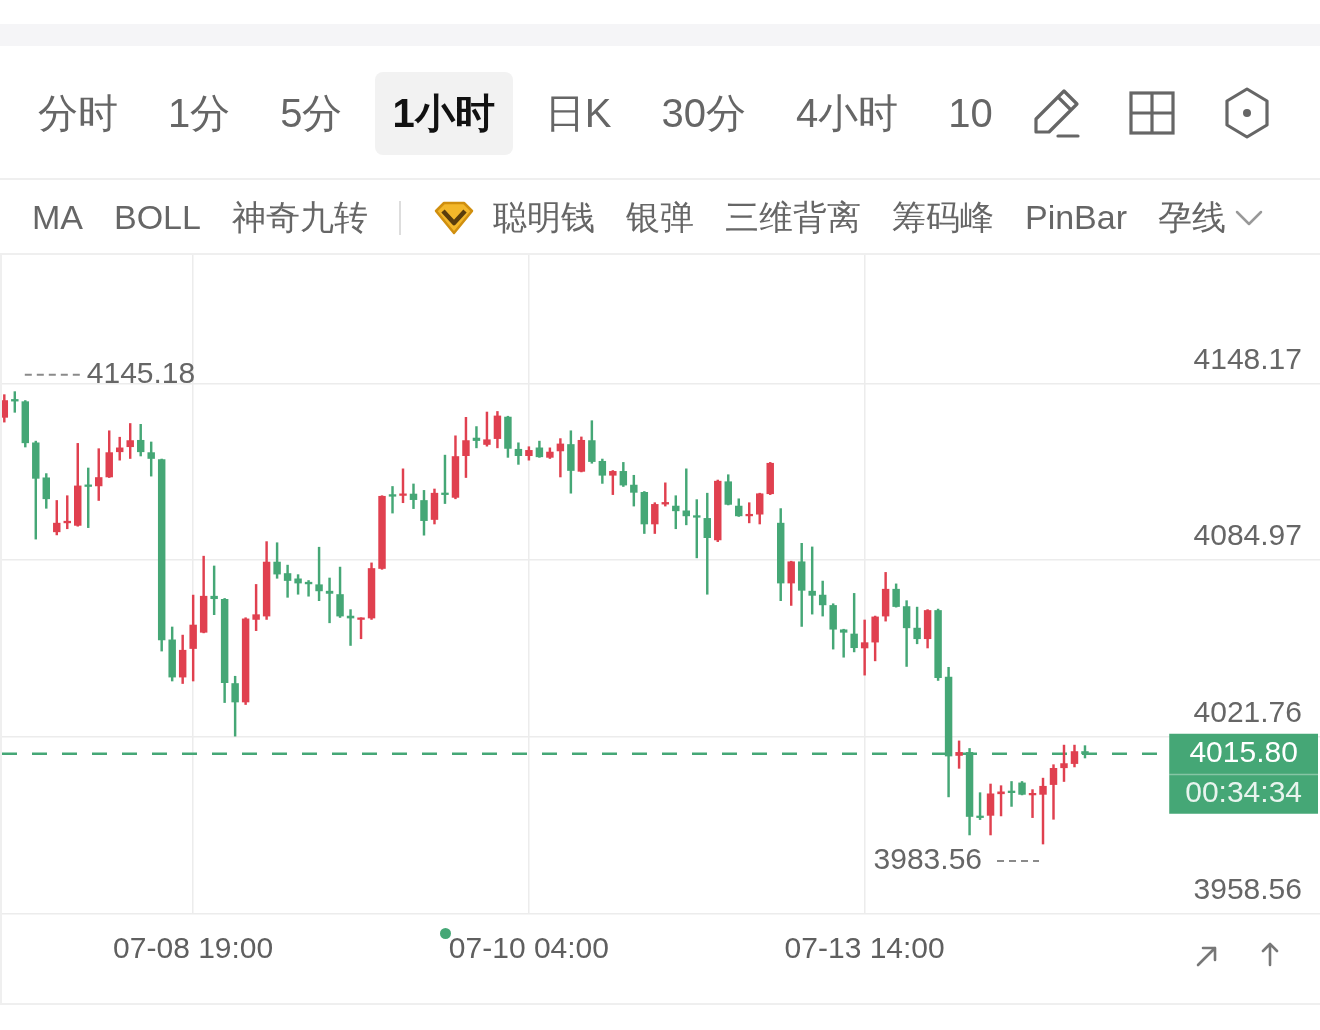  What do you see at coordinates (578, 113) in the screenshot?
I see `text: 日K` at bounding box center [578, 113].